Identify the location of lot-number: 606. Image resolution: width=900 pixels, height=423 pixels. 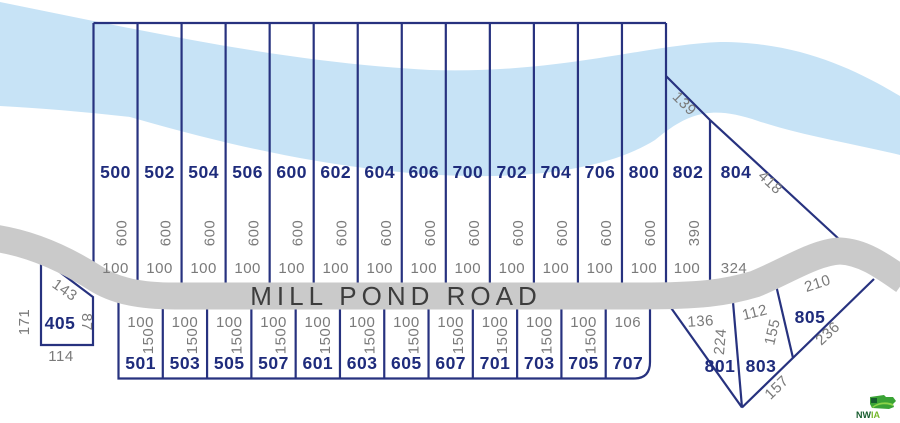
(423, 172).